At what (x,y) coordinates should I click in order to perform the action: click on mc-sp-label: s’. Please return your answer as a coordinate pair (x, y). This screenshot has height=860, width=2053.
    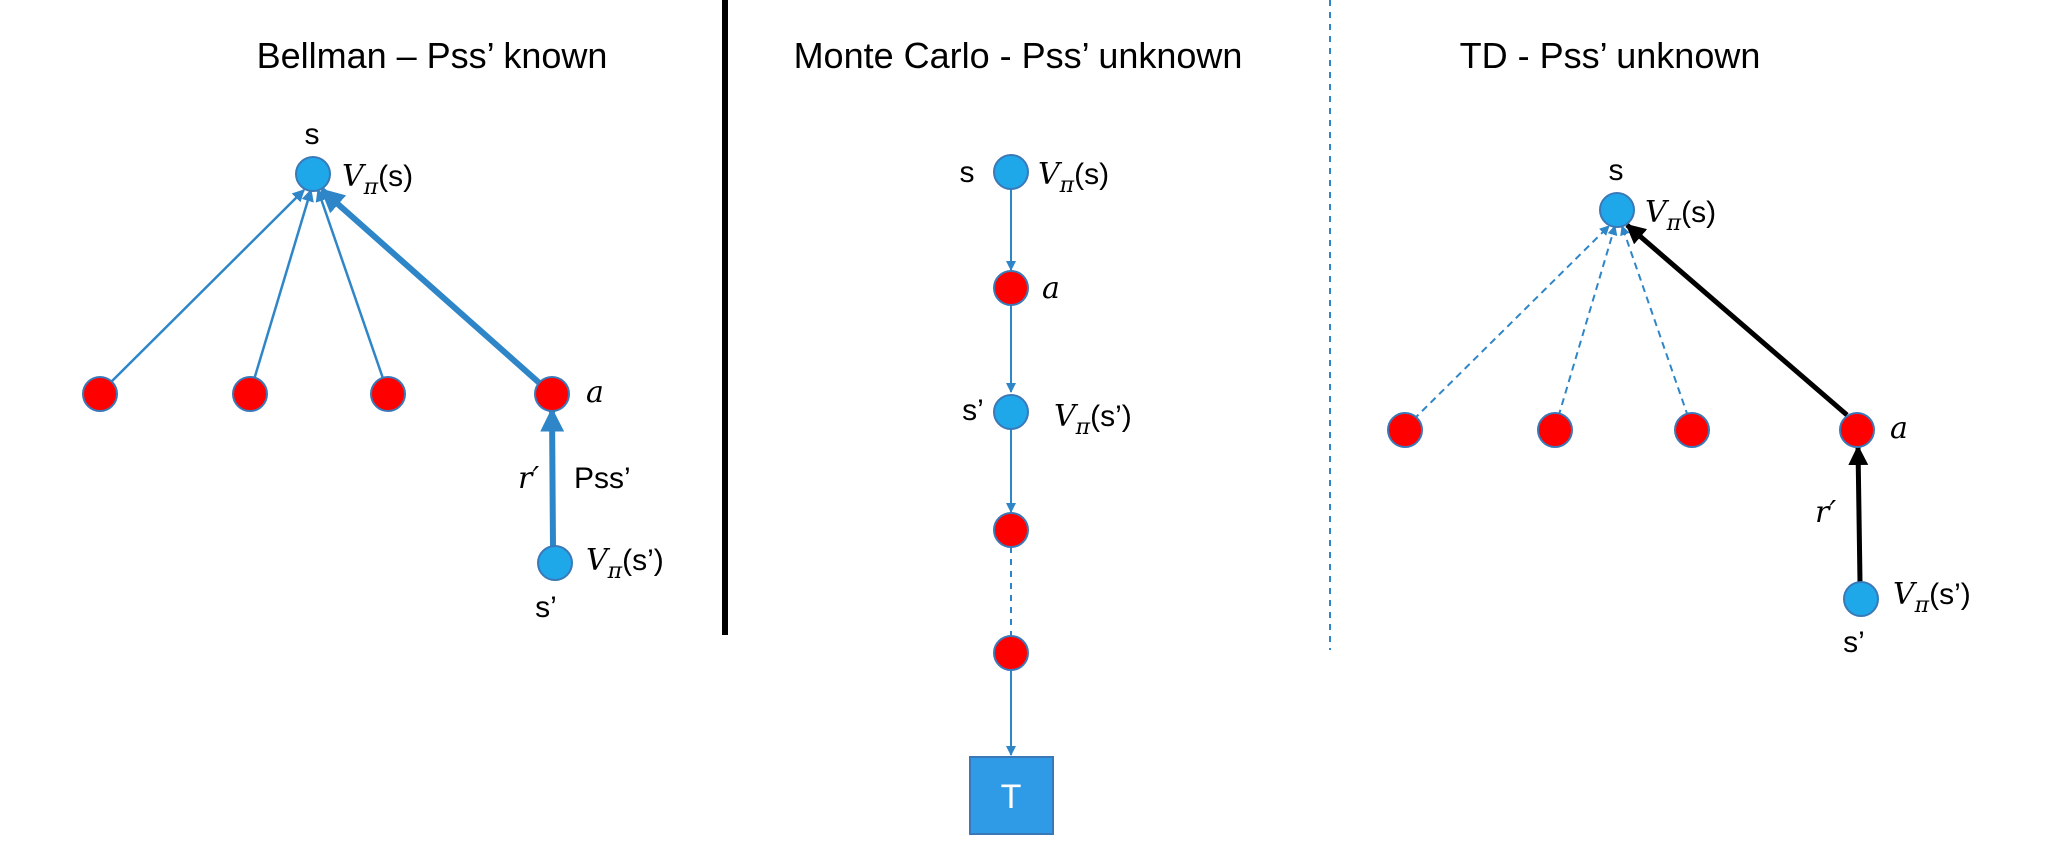
    Looking at the image, I should click on (973, 410).